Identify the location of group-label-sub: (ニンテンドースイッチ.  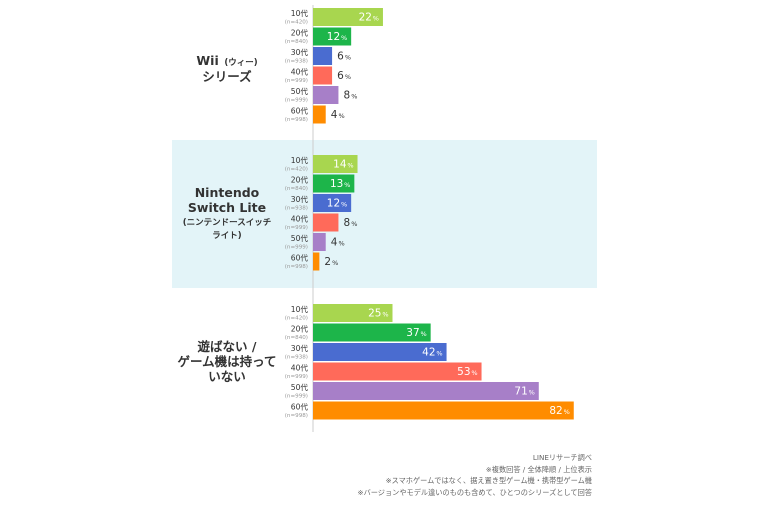
(227, 223).